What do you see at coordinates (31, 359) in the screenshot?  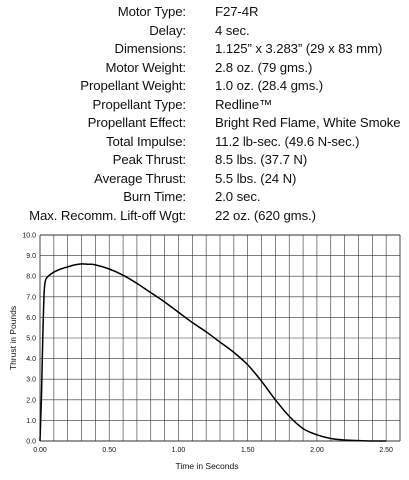 I see `y-tick-label: 4.0` at bounding box center [31, 359].